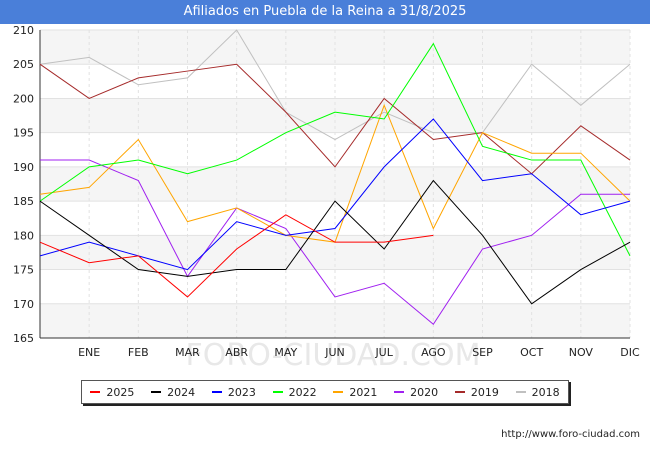 This screenshot has height=450, width=650. Describe the element at coordinates (334, 352) in the screenshot. I see `x-tick-label: JUN` at that location.